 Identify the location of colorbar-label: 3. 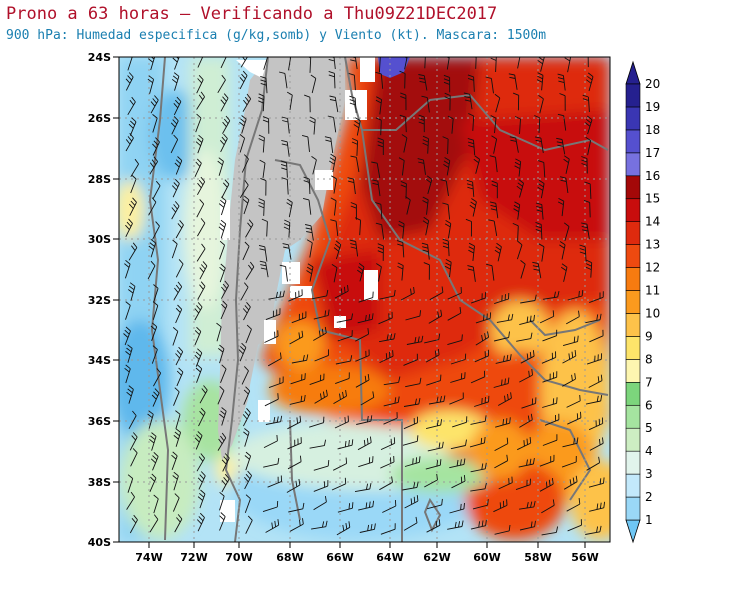
(649, 474).